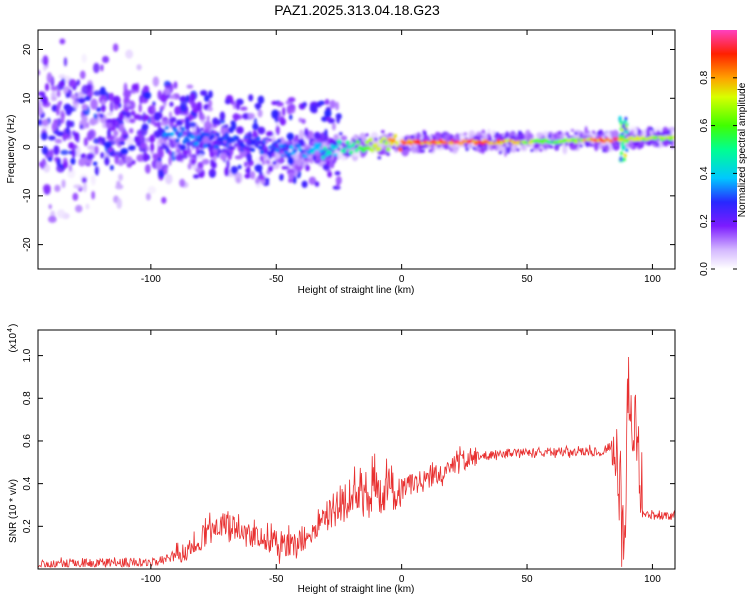  What do you see at coordinates (356, 589) in the screenshot?
I see `snr-xlabel: Height of straight line (km)` at bounding box center [356, 589].